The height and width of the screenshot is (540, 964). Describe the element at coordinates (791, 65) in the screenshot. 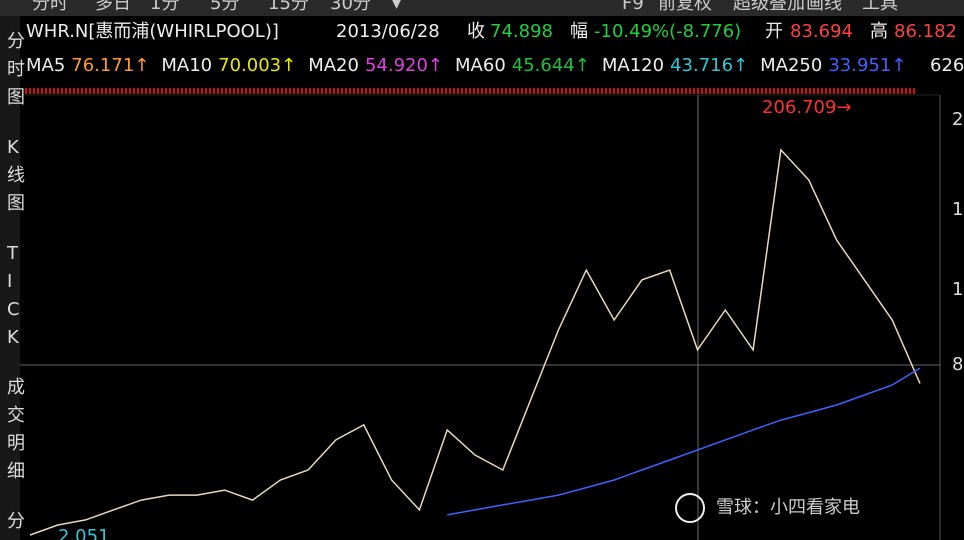

I see `ma-name: MA250` at that location.